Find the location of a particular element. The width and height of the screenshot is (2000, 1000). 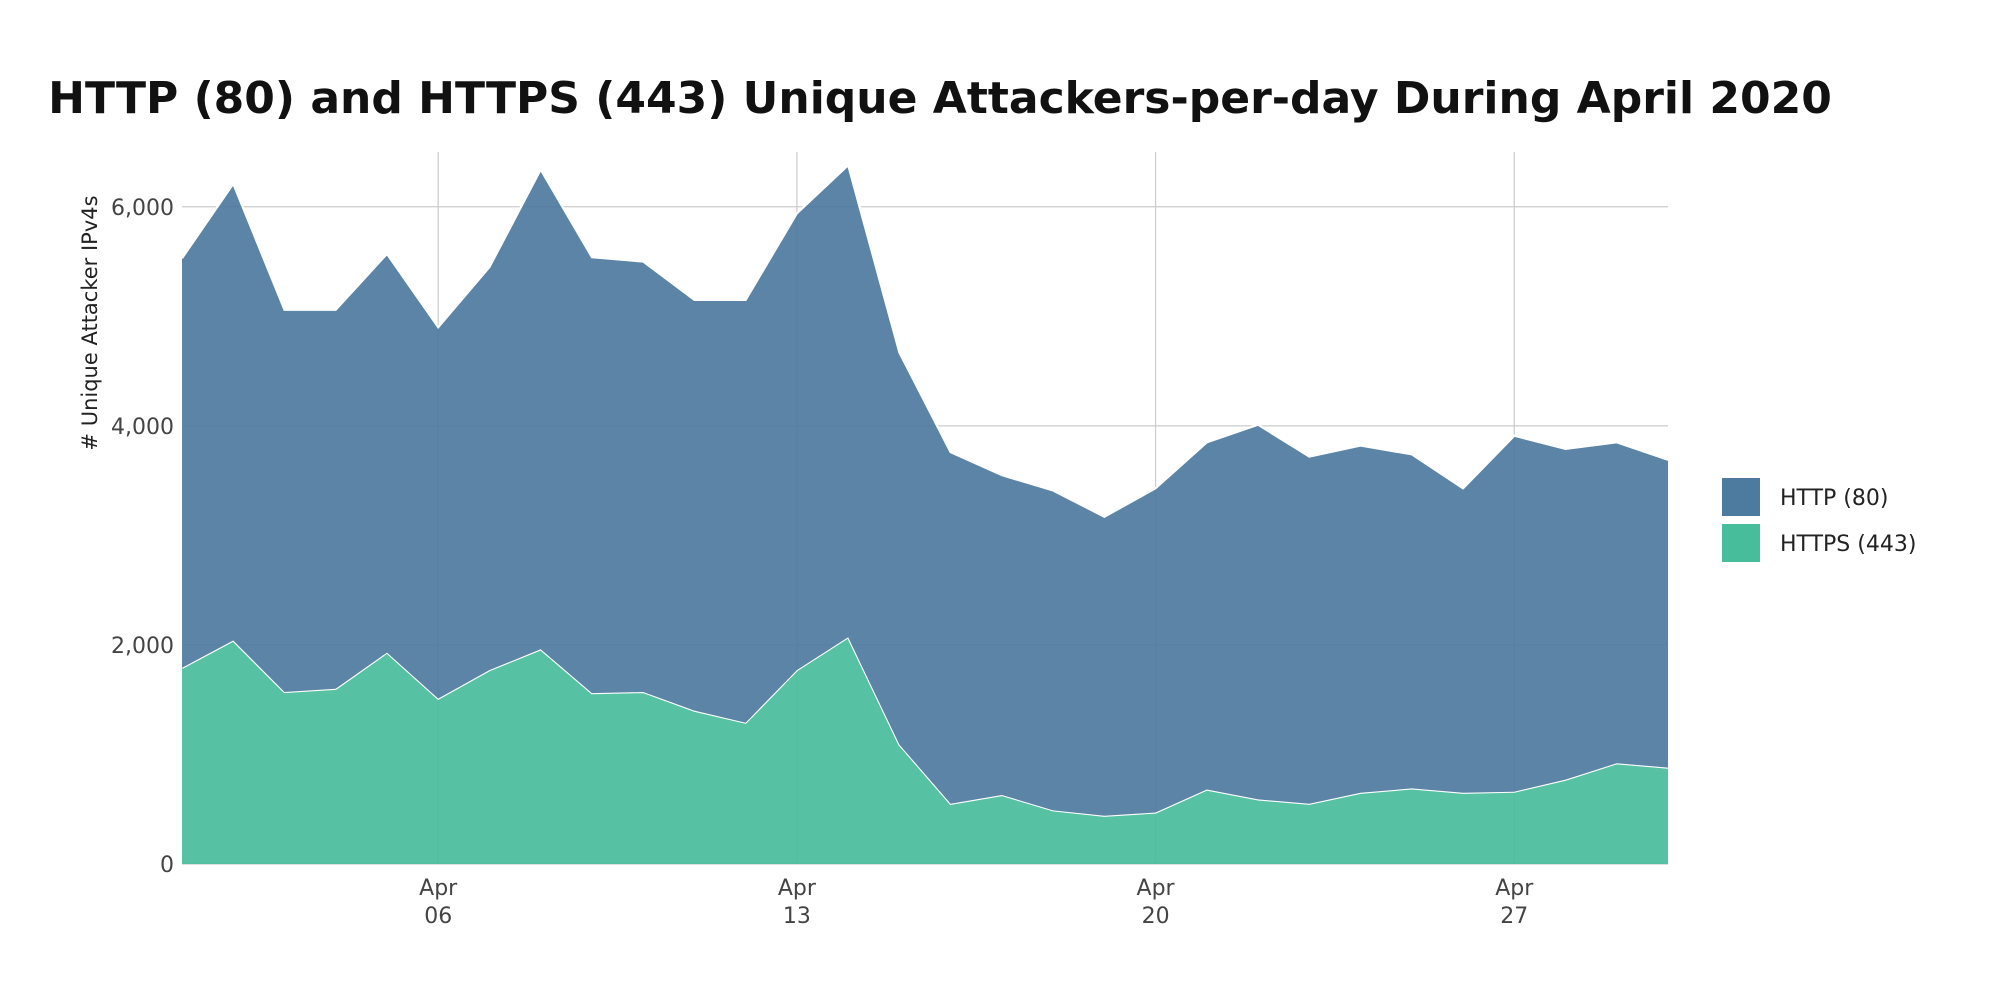

y-tick-label: 2,000 is located at coordinates (142, 646).